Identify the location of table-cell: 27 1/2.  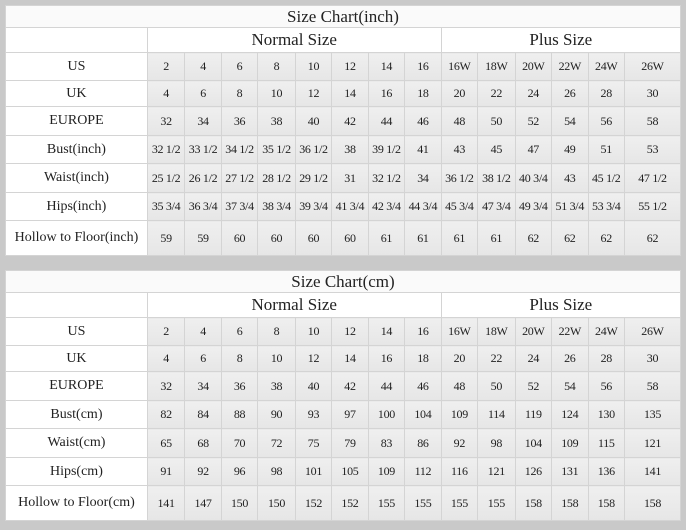
(239, 178).